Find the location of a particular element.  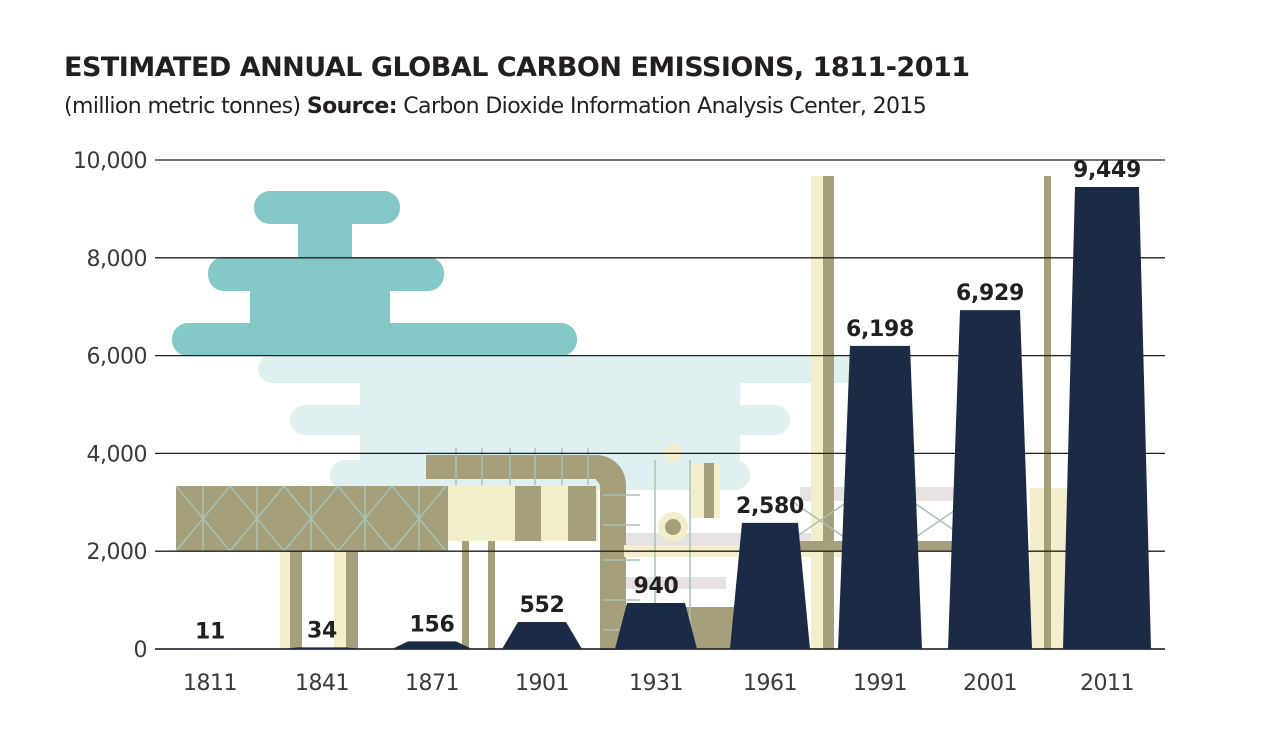

y-tick-label: 10,000 is located at coordinates (110, 161).